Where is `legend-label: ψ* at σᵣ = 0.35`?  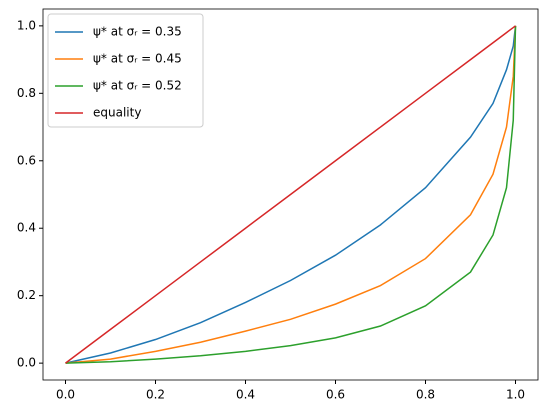
legend-label: ψ* at σᵣ = 0.35 is located at coordinates (137, 32).